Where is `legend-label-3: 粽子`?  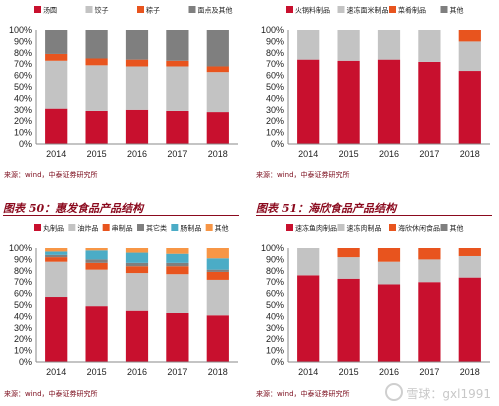
legend-label-3: 粽子 is located at coordinates (153, 10).